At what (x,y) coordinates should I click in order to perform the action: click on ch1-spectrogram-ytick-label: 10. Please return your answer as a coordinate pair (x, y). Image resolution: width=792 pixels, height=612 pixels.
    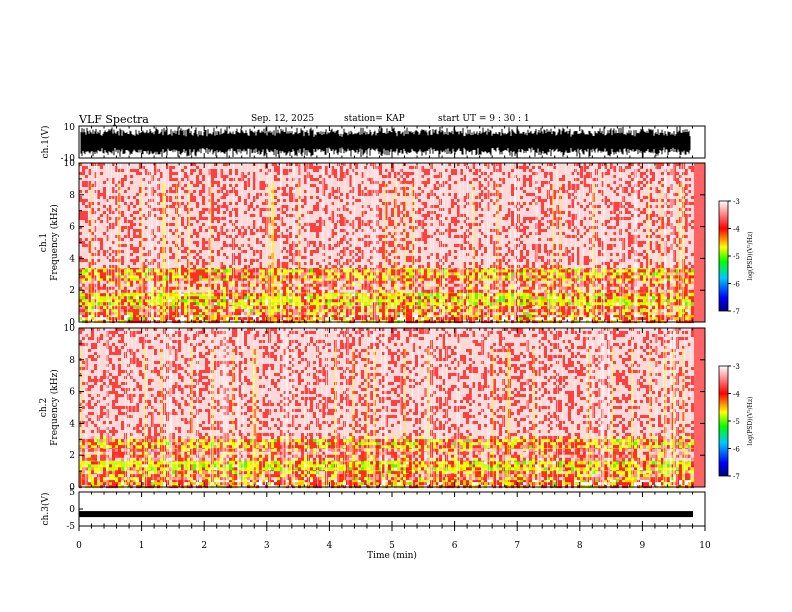
    Looking at the image, I should click on (70, 164).